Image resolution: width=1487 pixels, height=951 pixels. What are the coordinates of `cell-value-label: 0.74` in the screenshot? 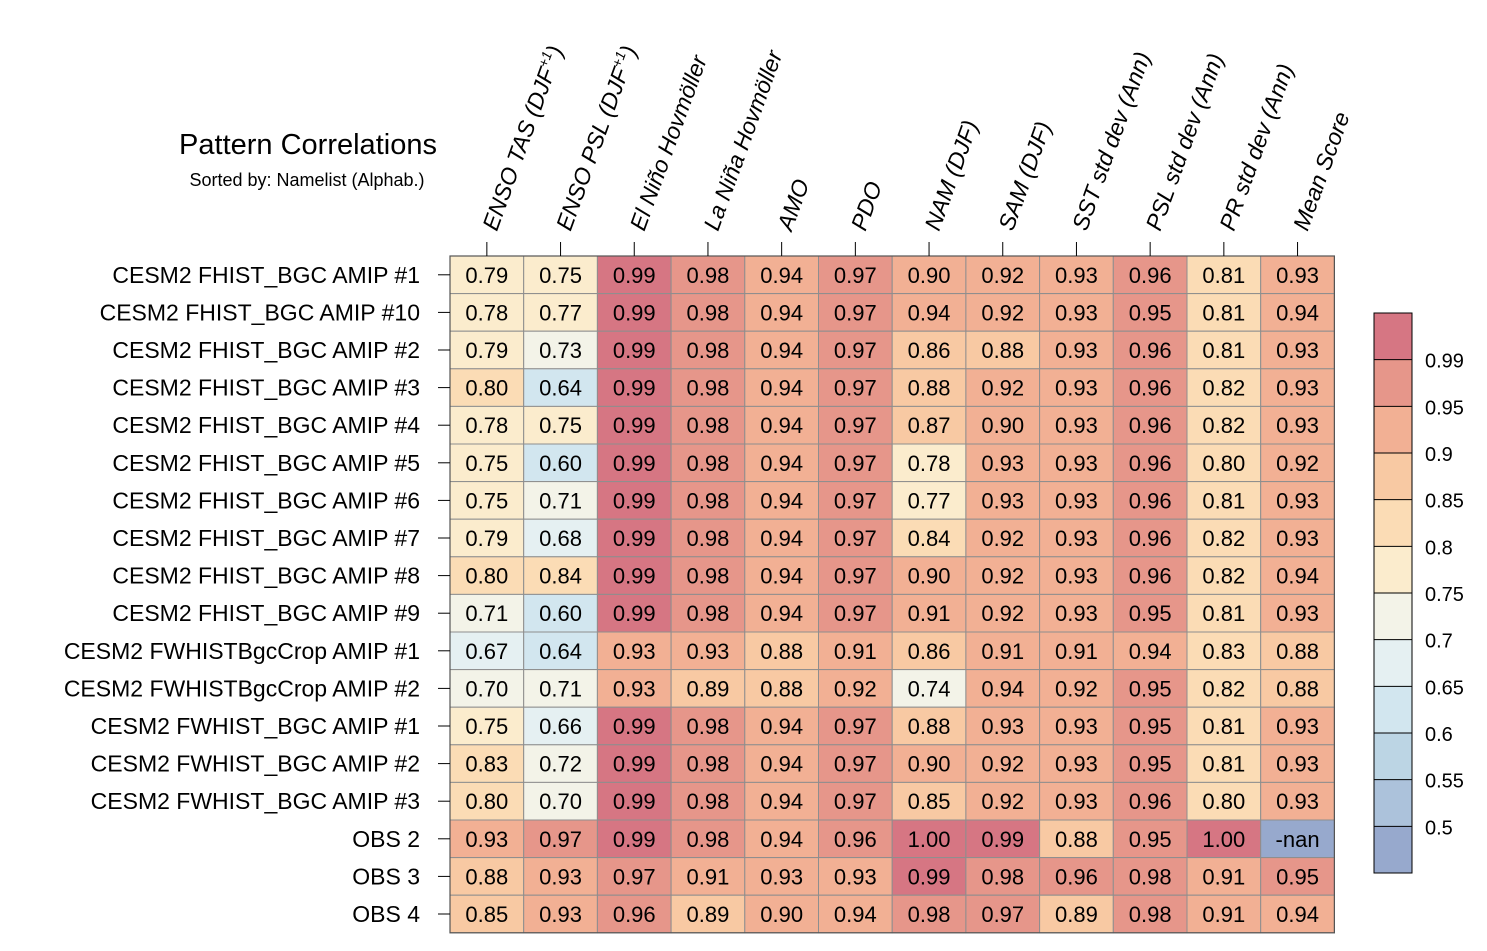 It's located at (929, 688).